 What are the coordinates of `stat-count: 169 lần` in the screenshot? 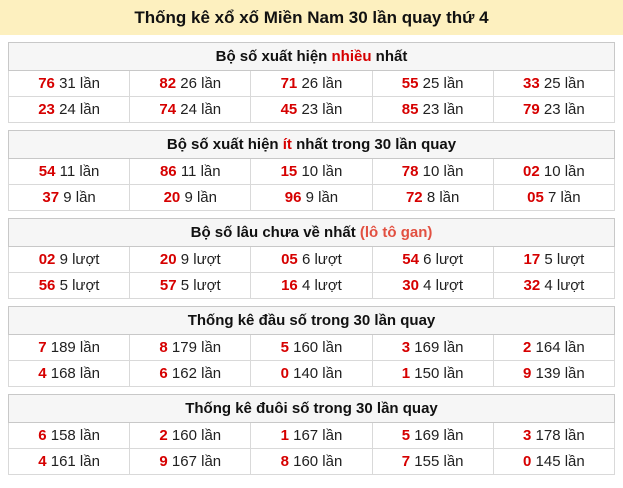 It's located at (439, 435).